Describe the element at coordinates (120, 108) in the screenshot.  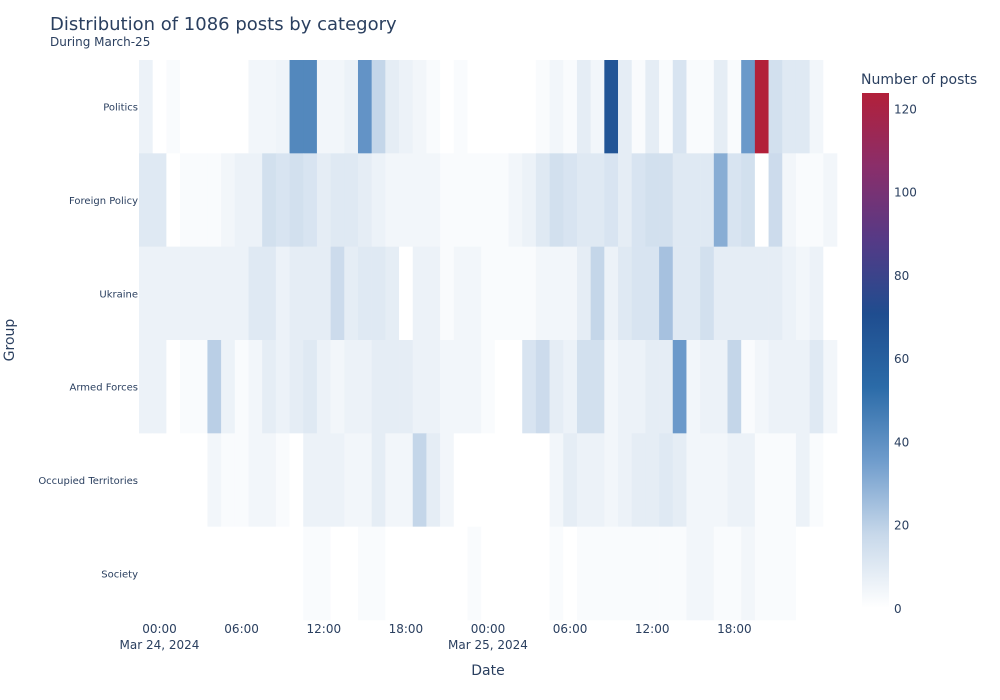
I see `y-tick-label: Politics` at that location.